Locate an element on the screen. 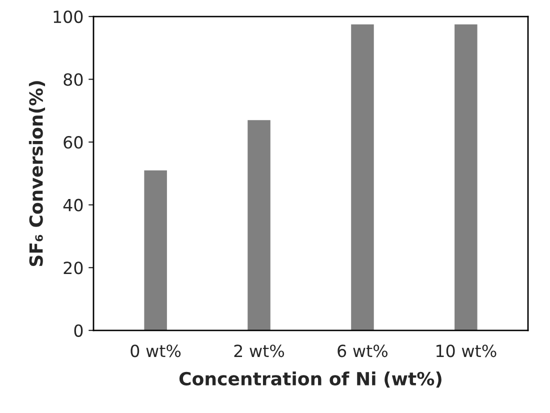  x-tick-label: 6 wt% is located at coordinates (363, 351).